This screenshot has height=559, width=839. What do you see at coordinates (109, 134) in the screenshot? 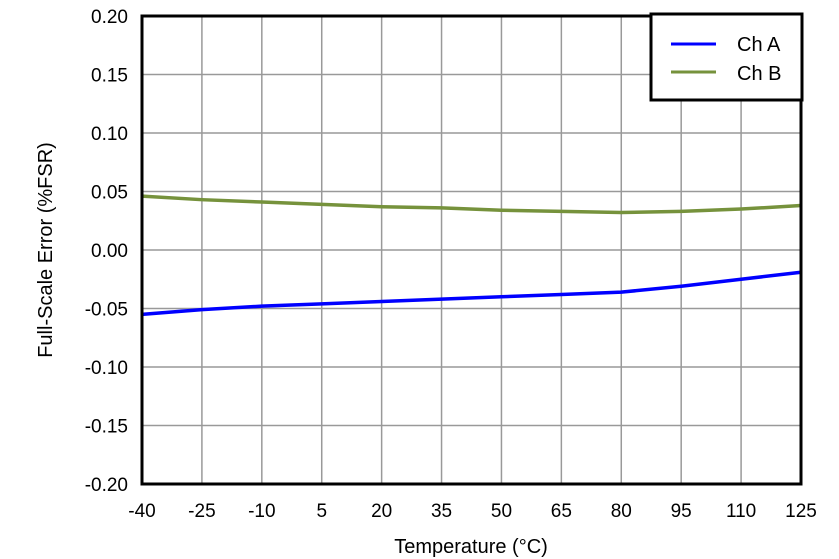
I see `y-tick-label: 0.10` at bounding box center [109, 134].